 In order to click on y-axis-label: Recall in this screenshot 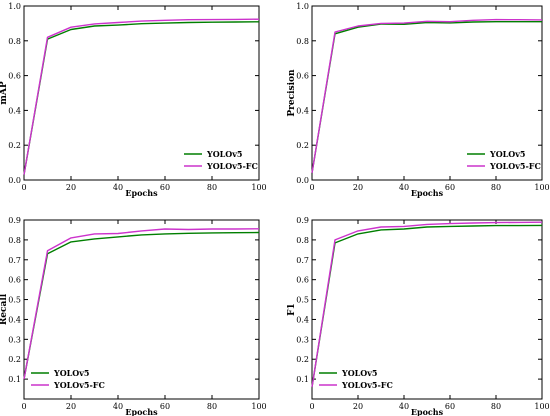, I will do `click(4, 309)`.